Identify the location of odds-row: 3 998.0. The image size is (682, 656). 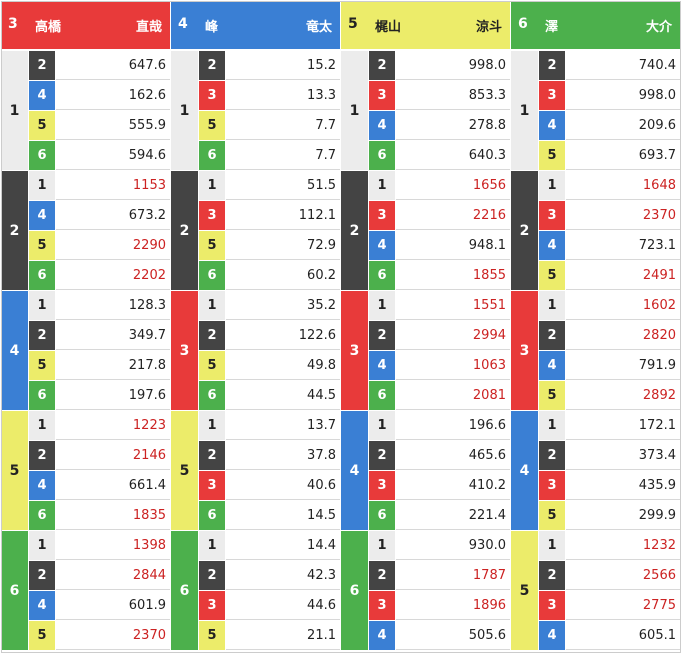
(609, 96).